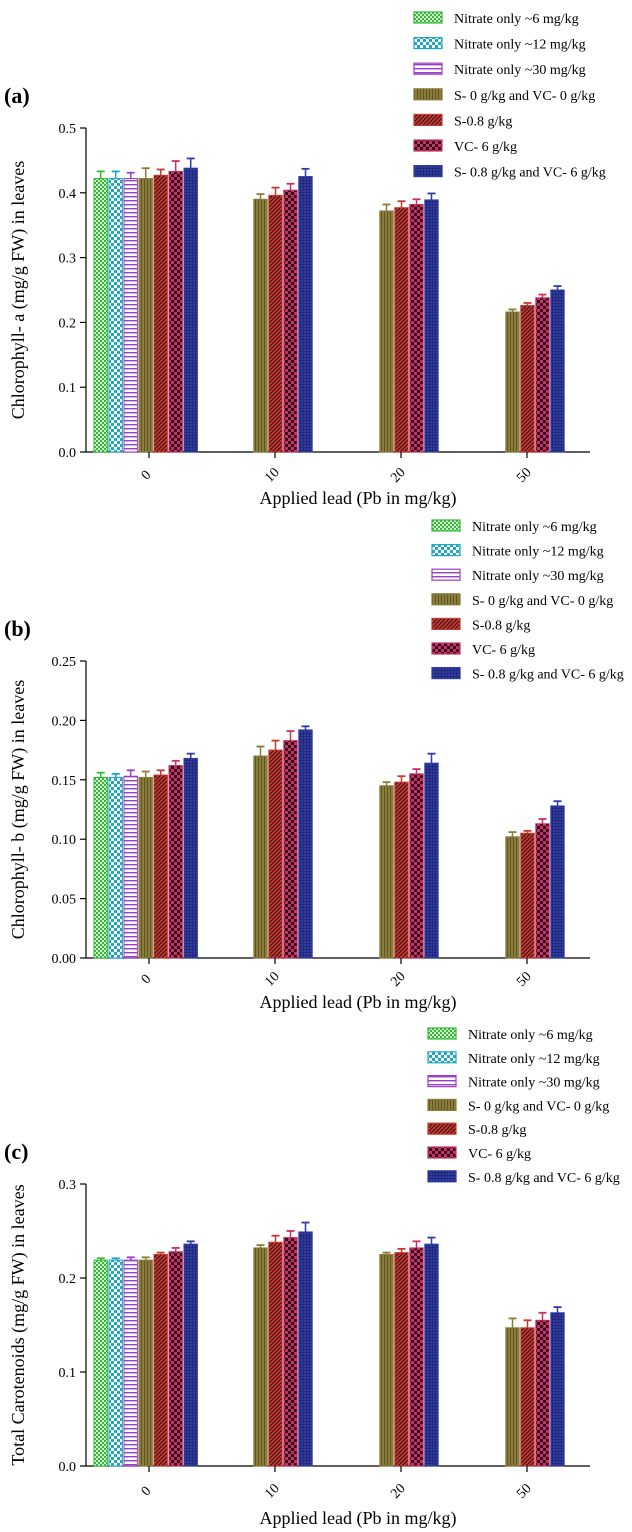  What do you see at coordinates (68, 129) in the screenshot?
I see `y-tick-label: 0.5` at bounding box center [68, 129].